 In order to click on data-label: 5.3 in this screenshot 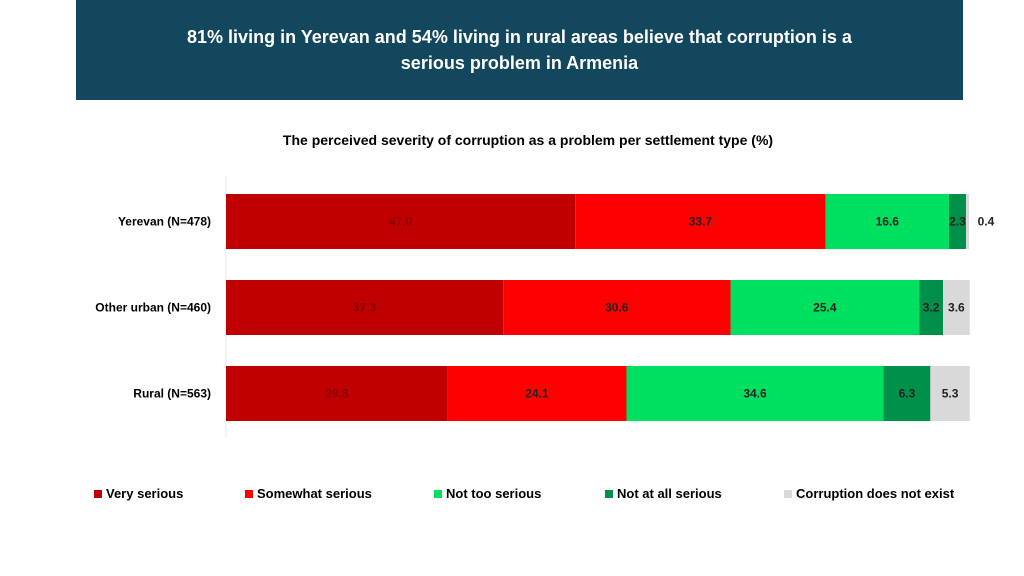, I will do `click(950, 394)`.